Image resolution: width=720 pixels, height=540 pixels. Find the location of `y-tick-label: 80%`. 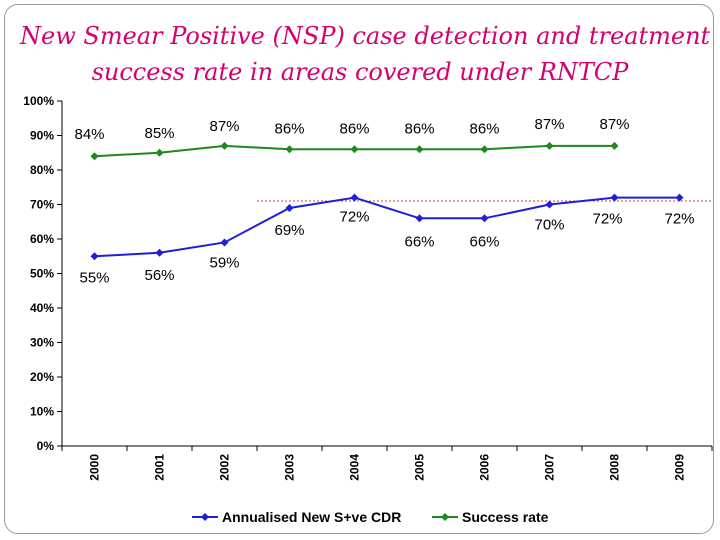

y-tick-label: 80% is located at coordinates (42, 170).